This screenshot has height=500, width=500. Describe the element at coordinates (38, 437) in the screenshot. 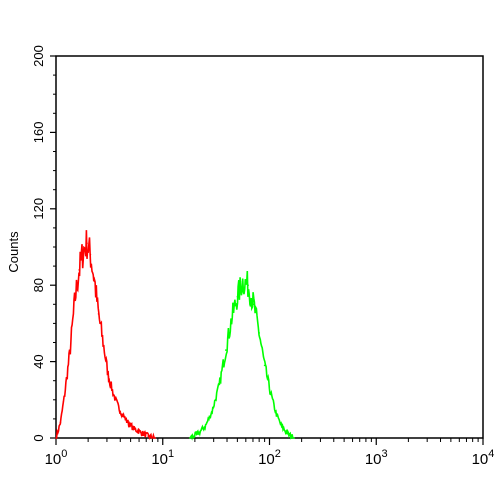

I see `y-tick-label: 0` at that location.